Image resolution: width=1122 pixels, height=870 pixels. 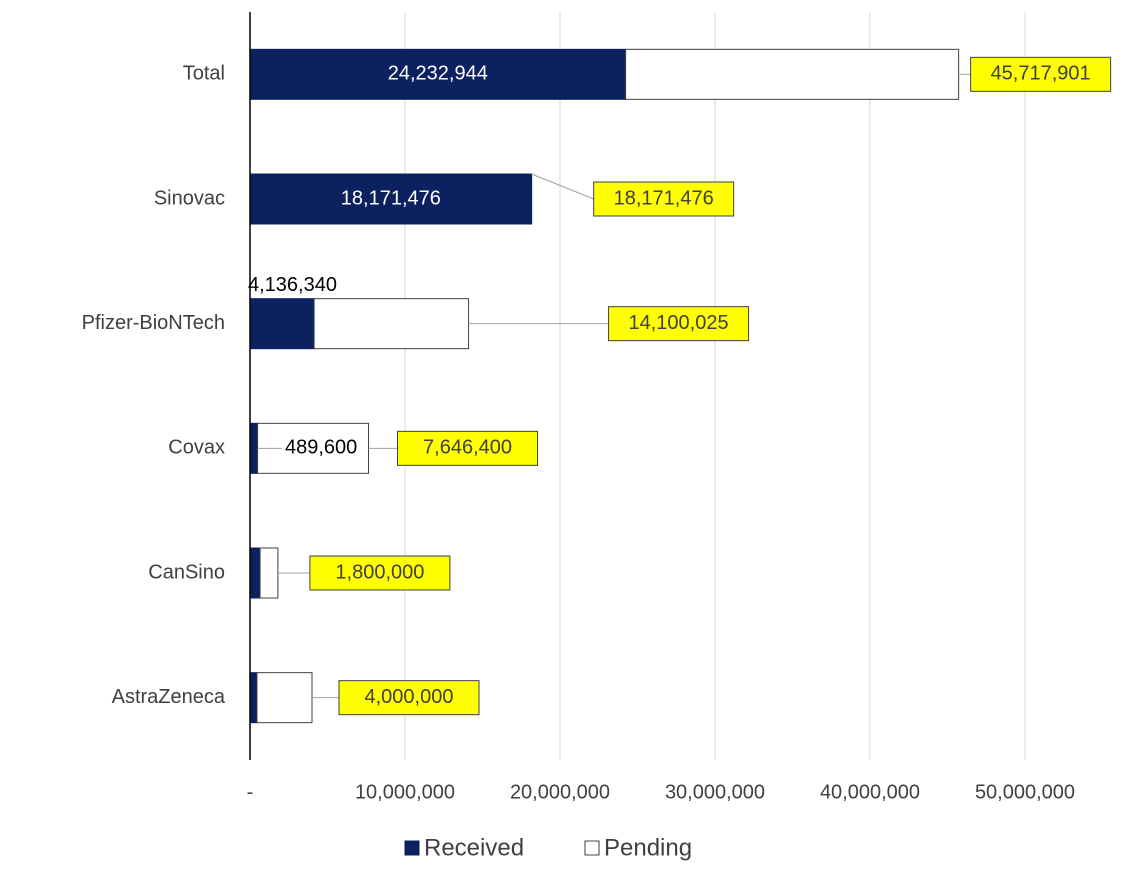 I want to click on total-label: 45,717,901, so click(x=1041, y=74).